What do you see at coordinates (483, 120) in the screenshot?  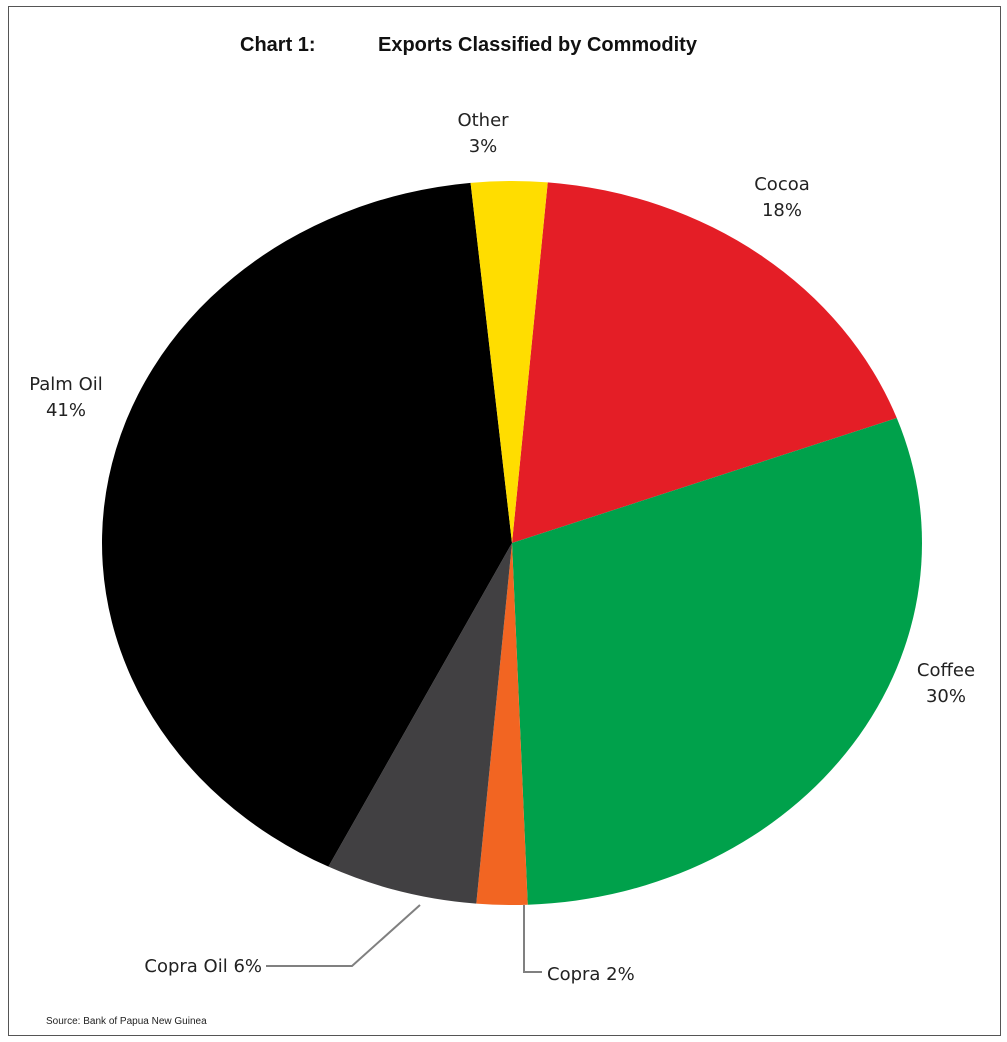 I see `slice-label-other: Other` at bounding box center [483, 120].